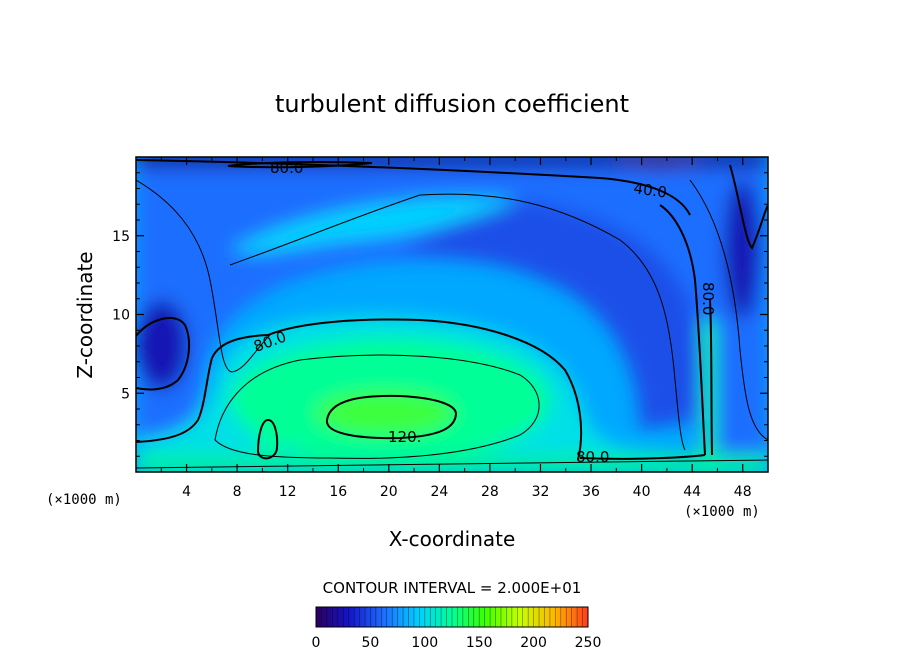  I want to click on contour-label-80-top: 80.0, so click(286, 168).